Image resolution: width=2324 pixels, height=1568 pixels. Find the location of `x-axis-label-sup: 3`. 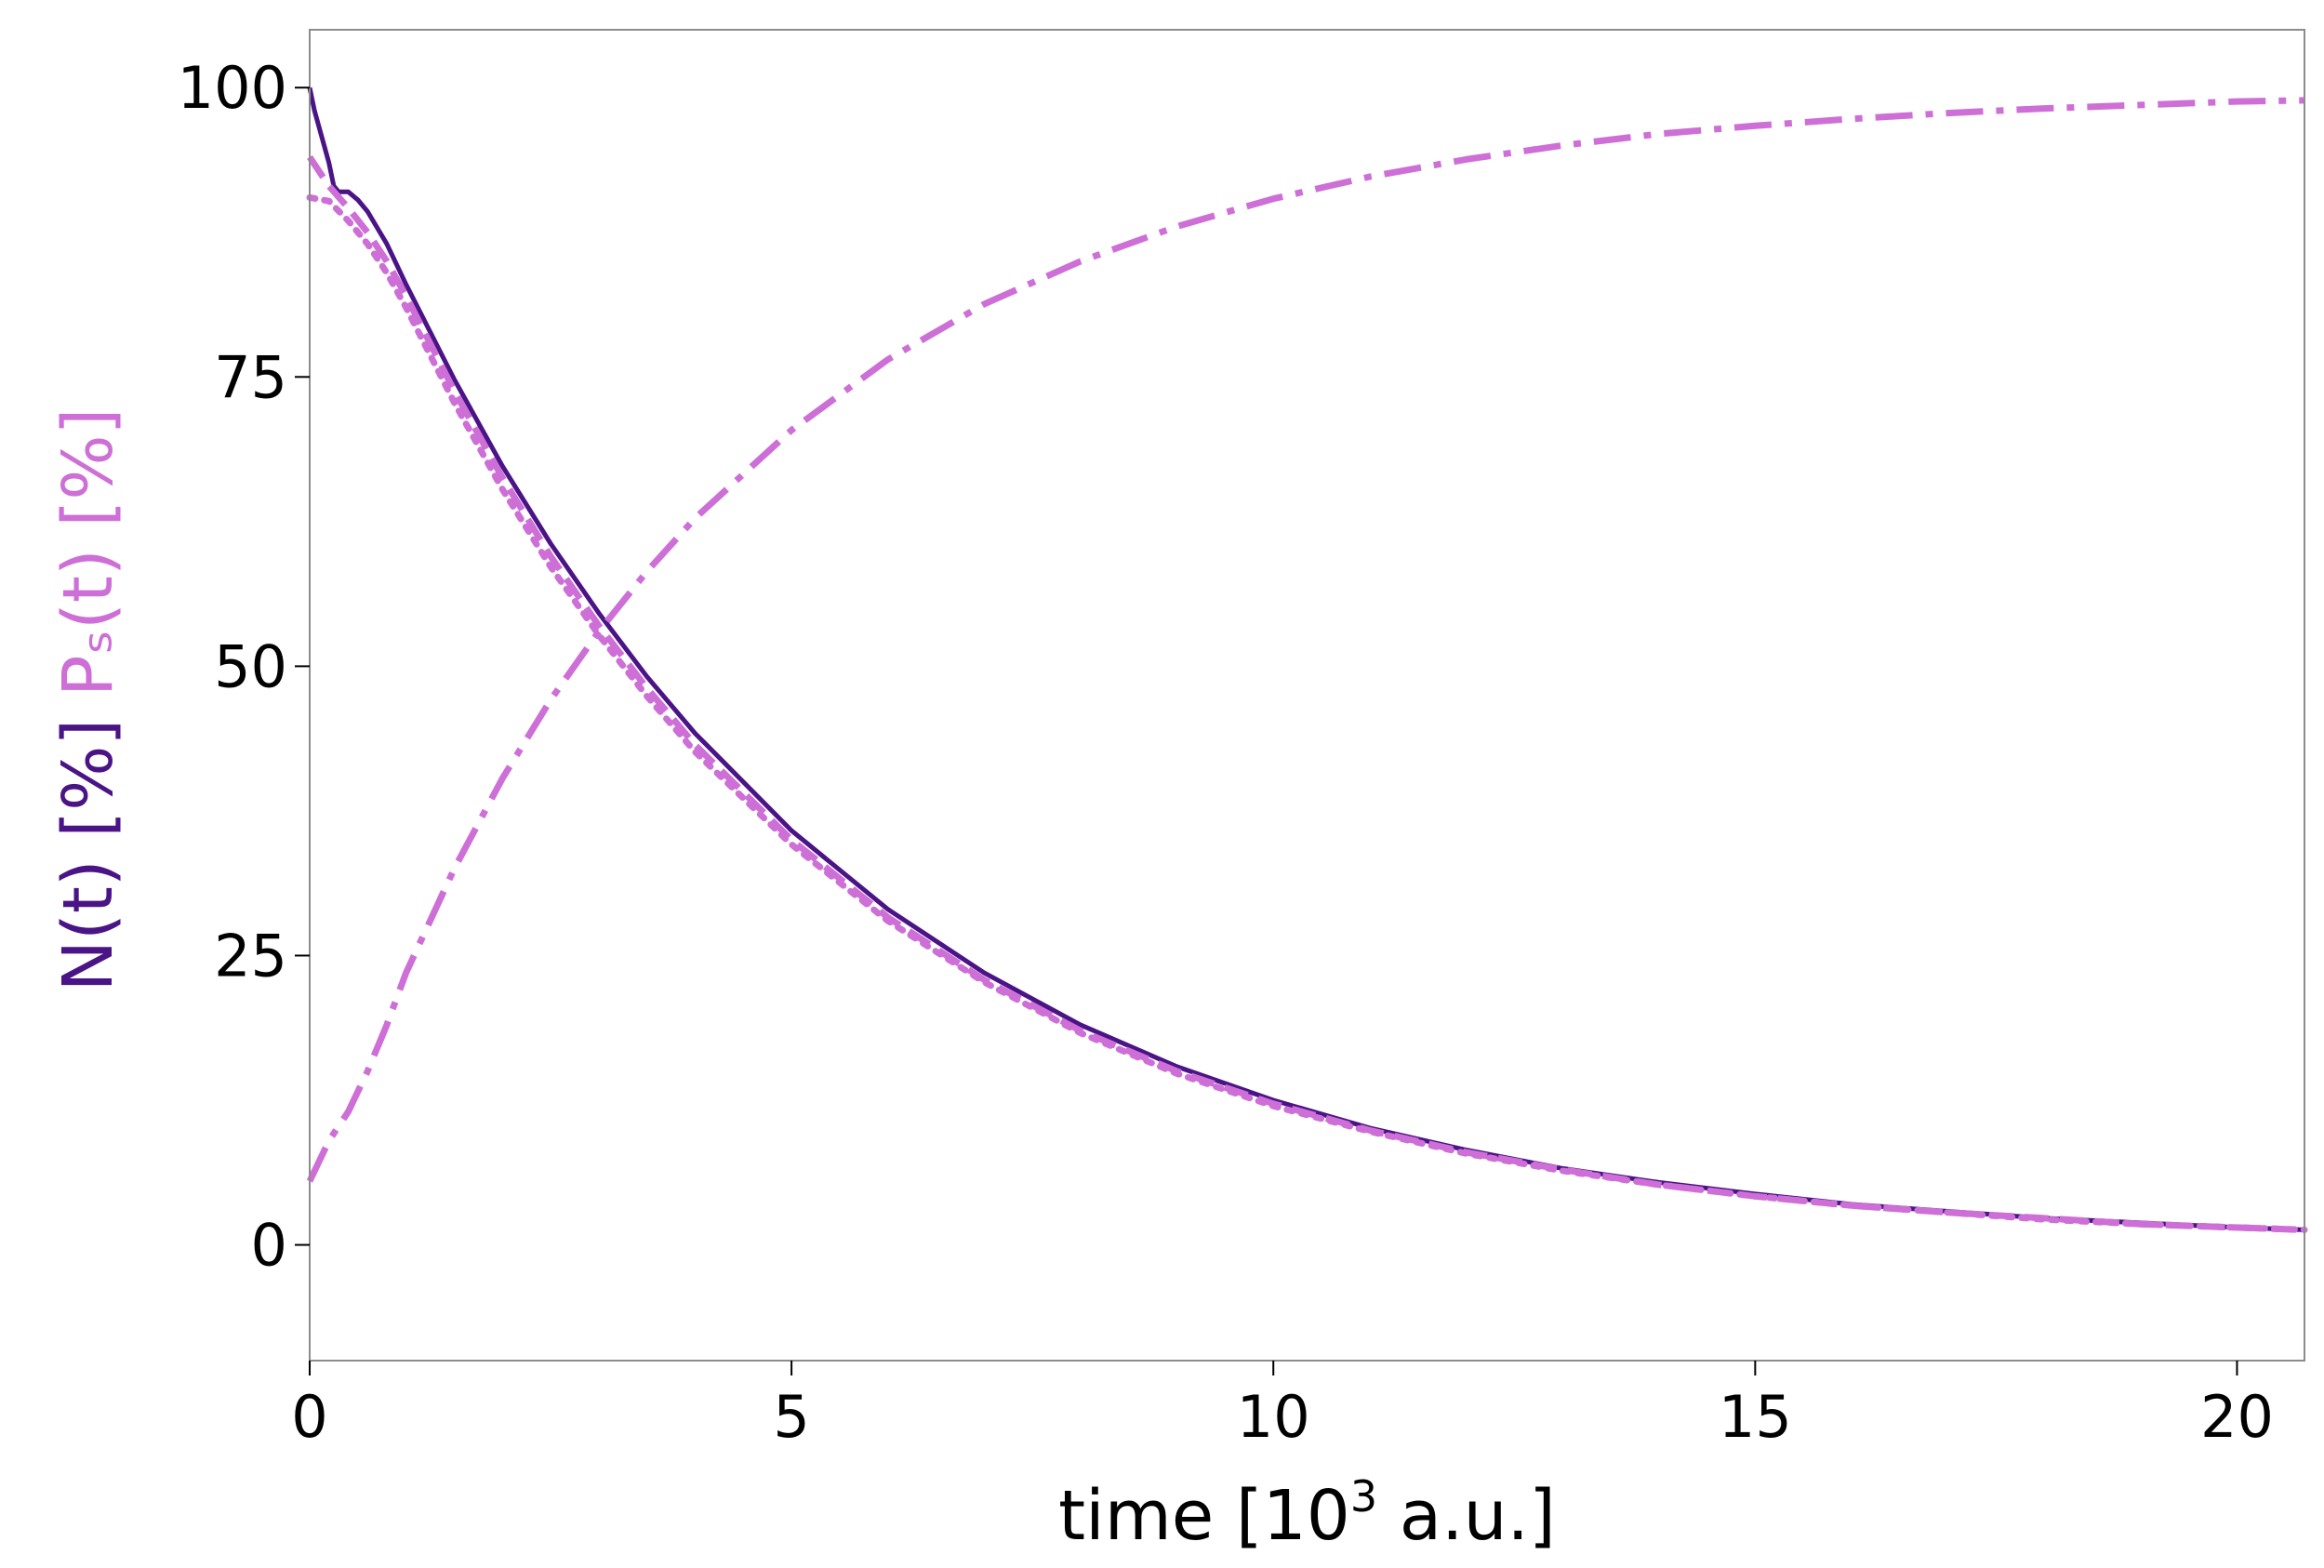

x-axis-label-sup: 3 is located at coordinates (1363, 1496).